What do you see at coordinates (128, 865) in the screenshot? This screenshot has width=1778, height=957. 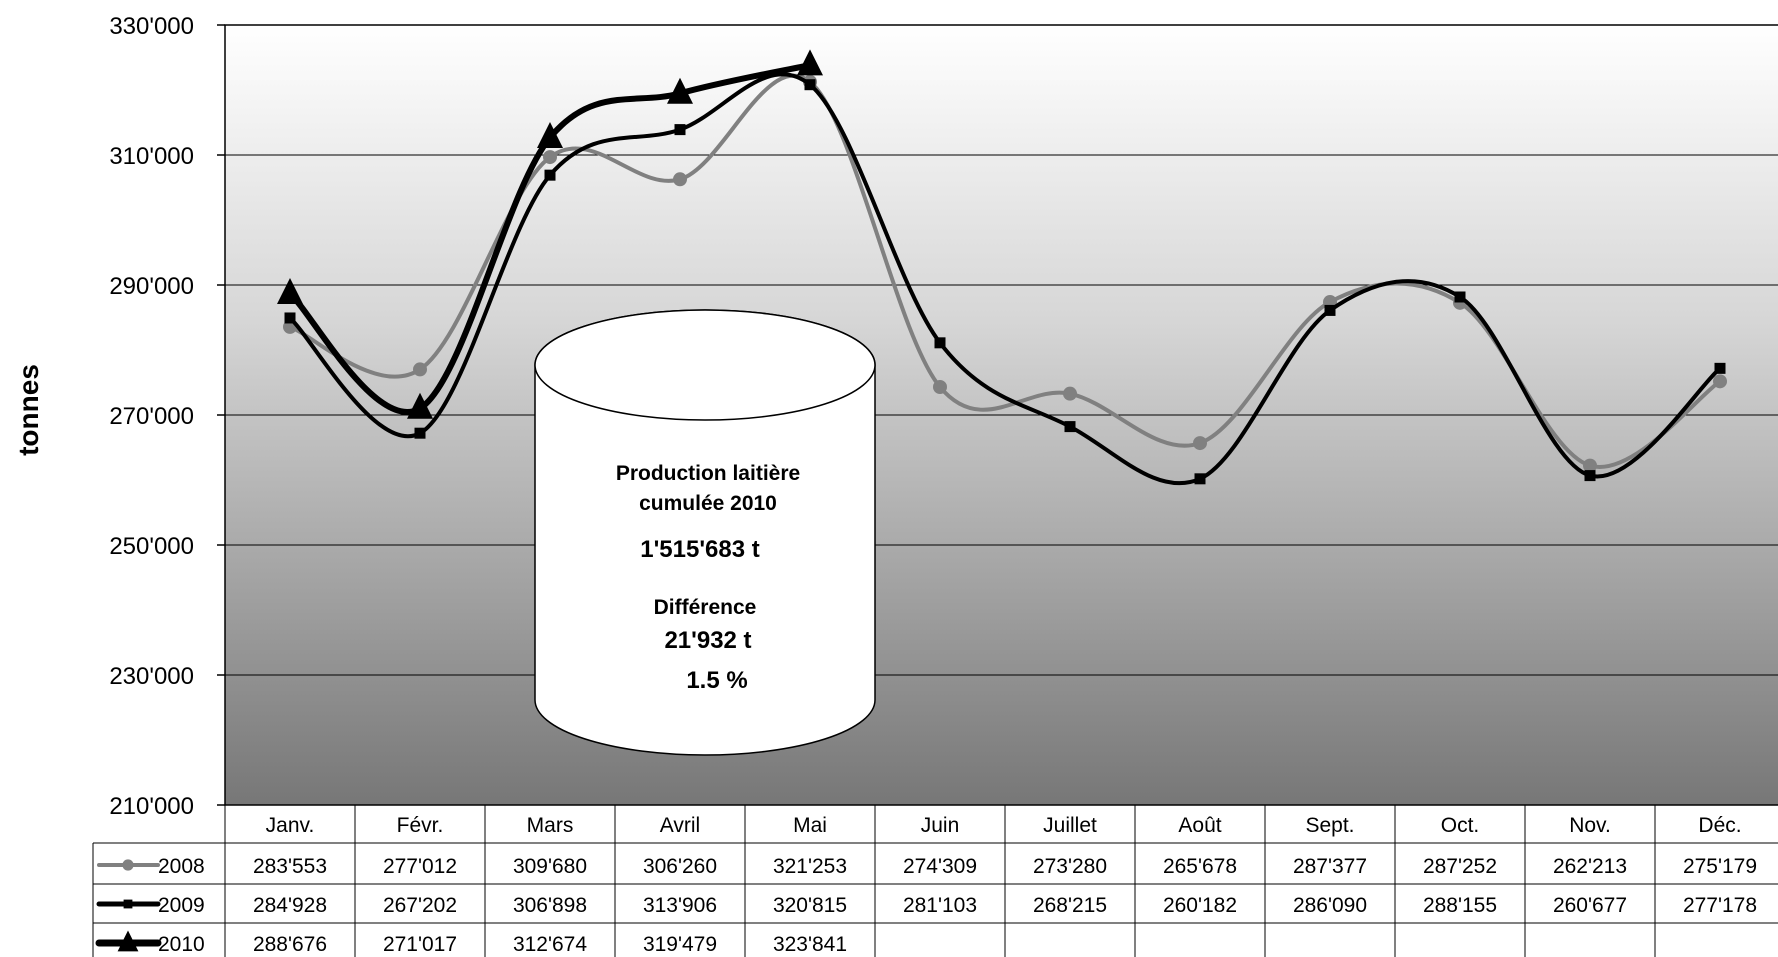 I see `legend-marker-2008` at bounding box center [128, 865].